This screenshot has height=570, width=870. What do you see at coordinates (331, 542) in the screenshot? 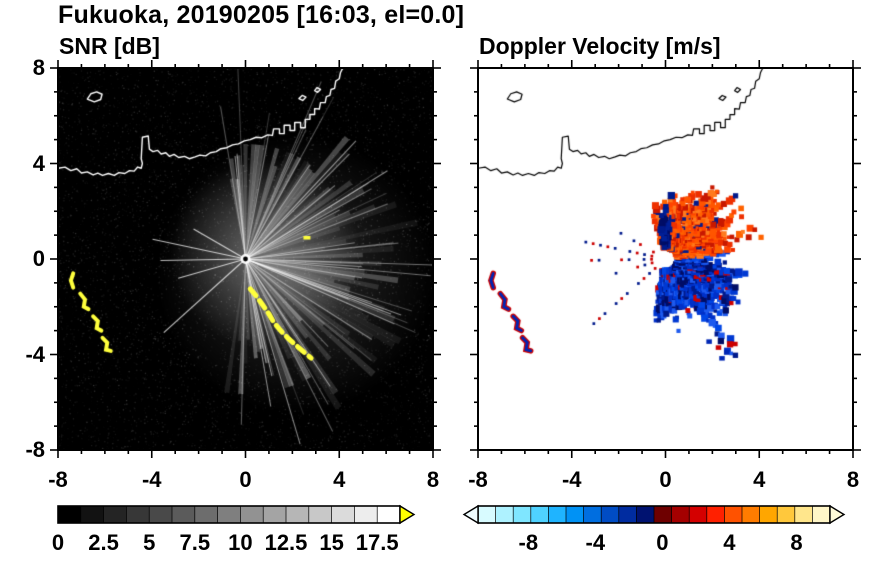
I see `colorbar-label: 15` at bounding box center [331, 542].